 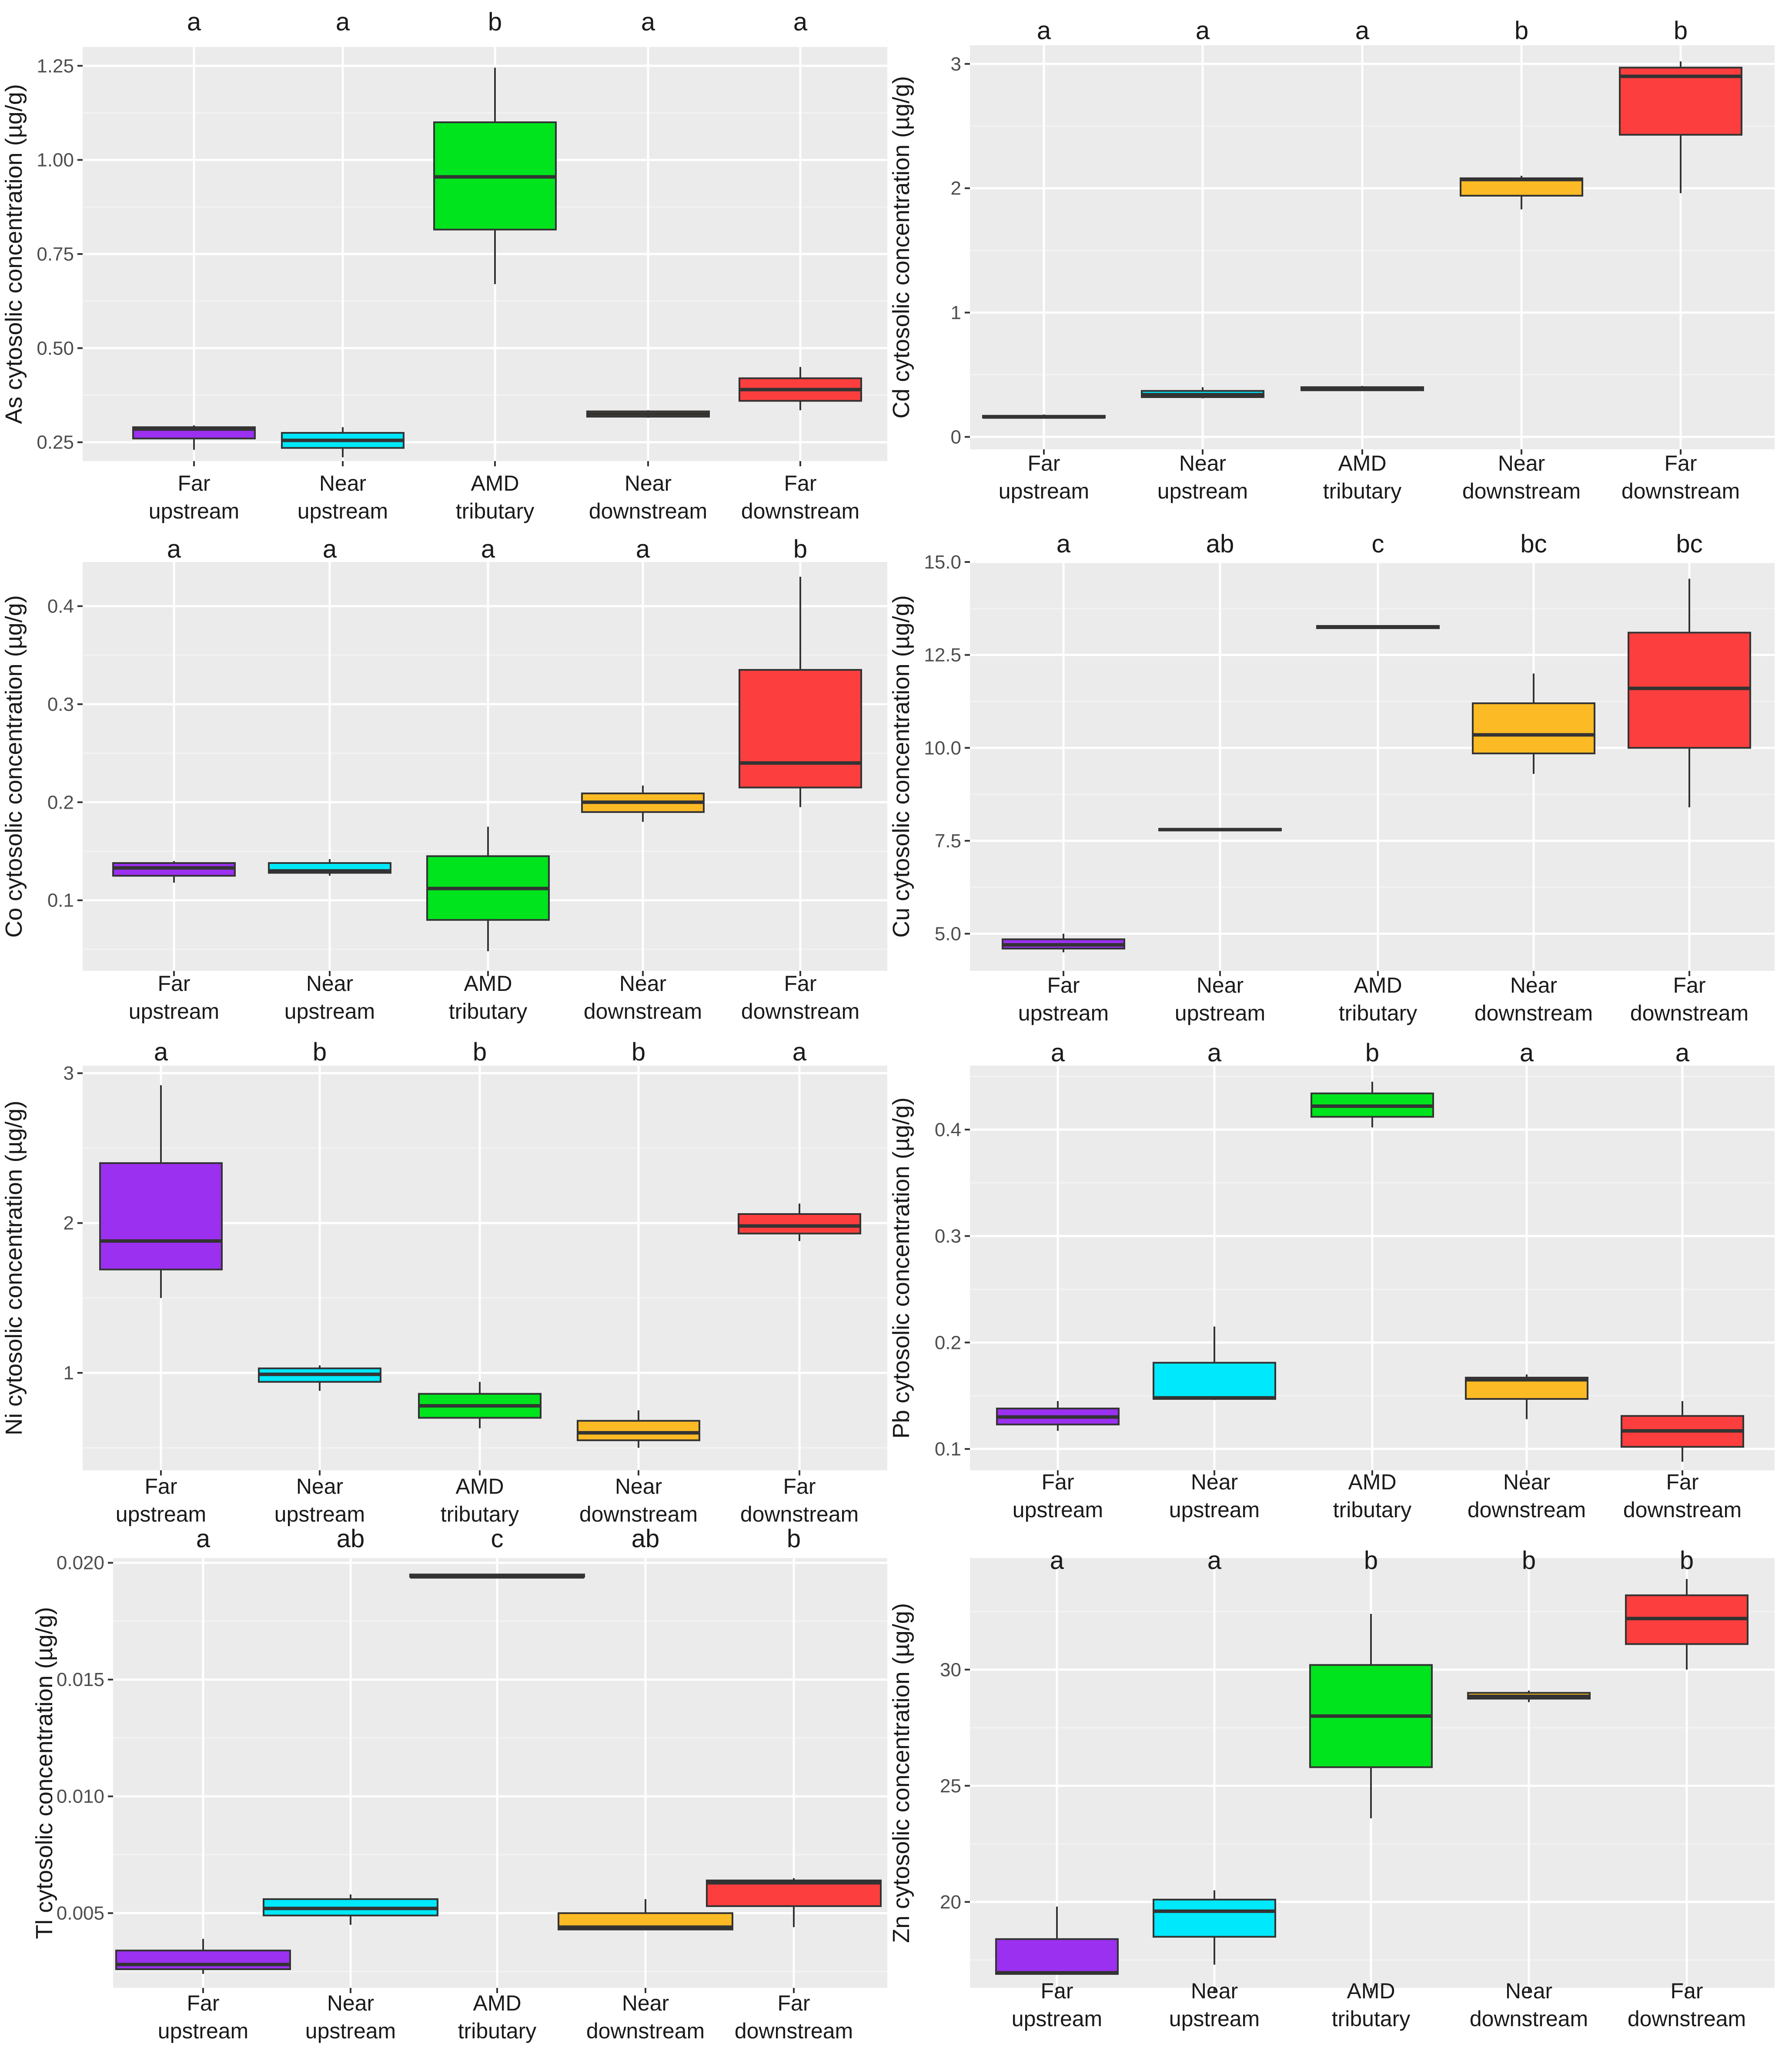 I want to click on tl-category-label: upstream, so click(x=203, y=2031).